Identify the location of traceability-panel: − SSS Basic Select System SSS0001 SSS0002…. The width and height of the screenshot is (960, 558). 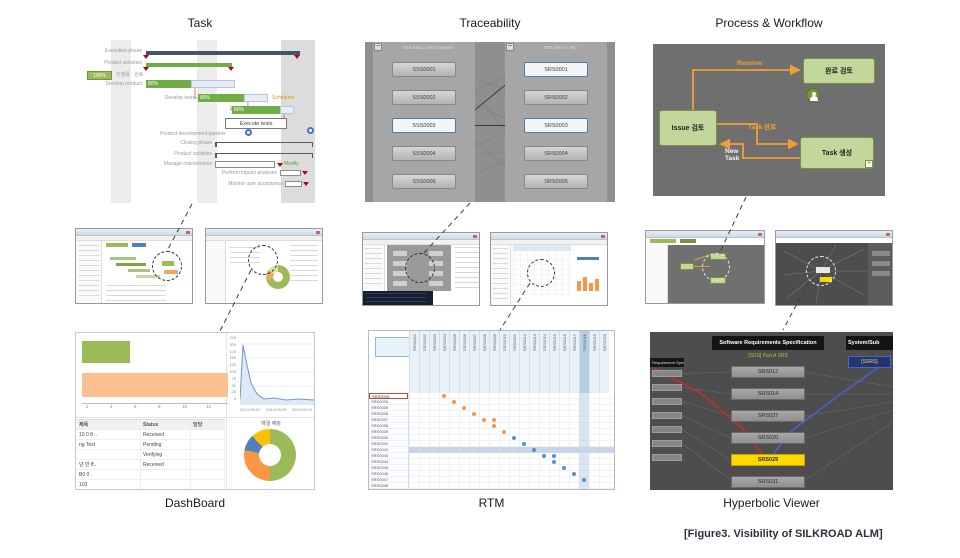
(490, 122).